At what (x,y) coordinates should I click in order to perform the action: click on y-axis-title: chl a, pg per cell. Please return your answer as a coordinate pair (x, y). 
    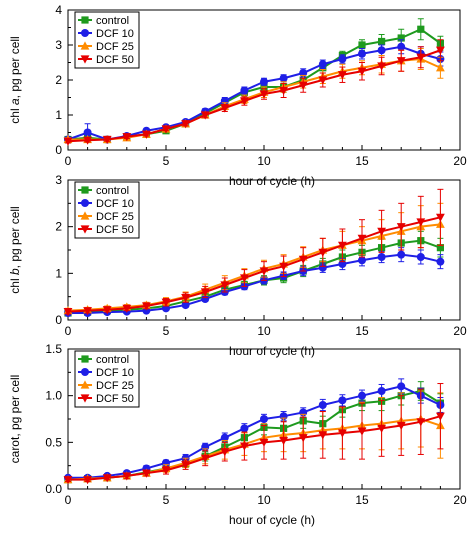
    Looking at the image, I should click on (15, 79).